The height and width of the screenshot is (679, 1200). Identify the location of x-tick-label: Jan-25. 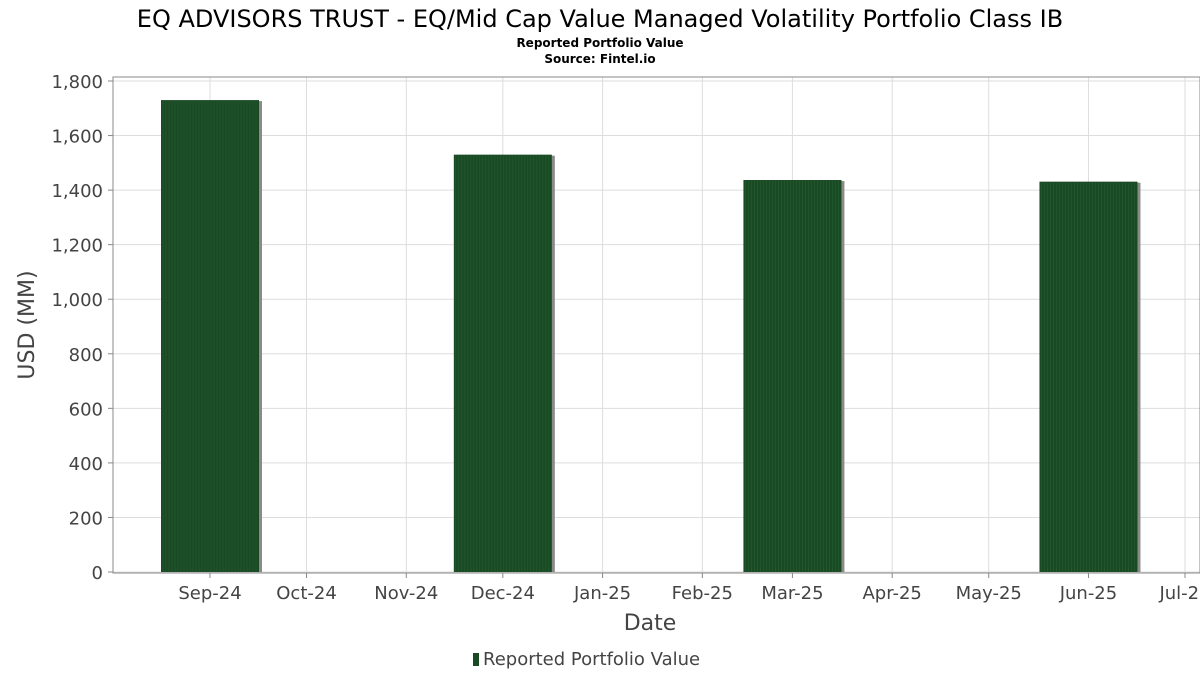
(602, 593).